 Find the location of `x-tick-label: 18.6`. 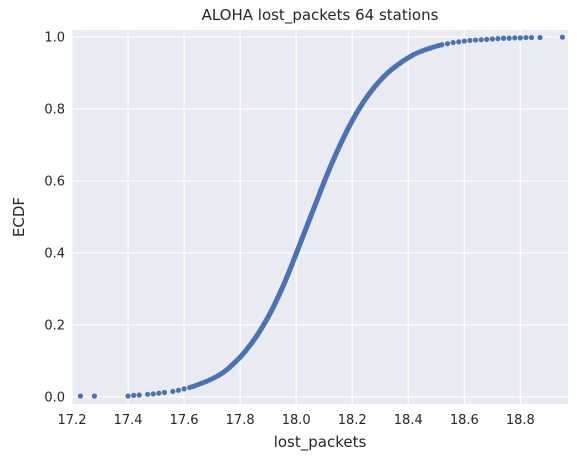

x-tick-label: 18.6 is located at coordinates (464, 420).